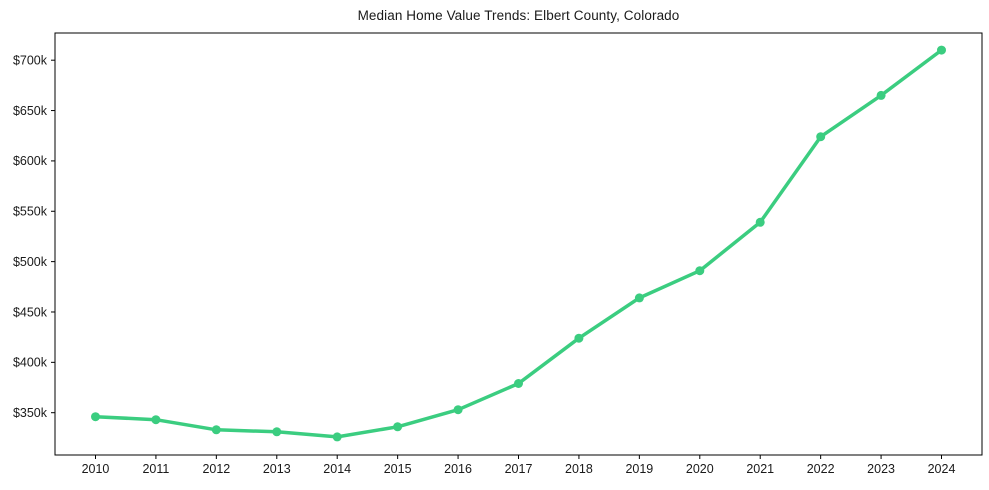 This screenshot has width=989, height=490. Describe the element at coordinates (30, 212) in the screenshot. I see `y-tick-label: $550k` at that location.